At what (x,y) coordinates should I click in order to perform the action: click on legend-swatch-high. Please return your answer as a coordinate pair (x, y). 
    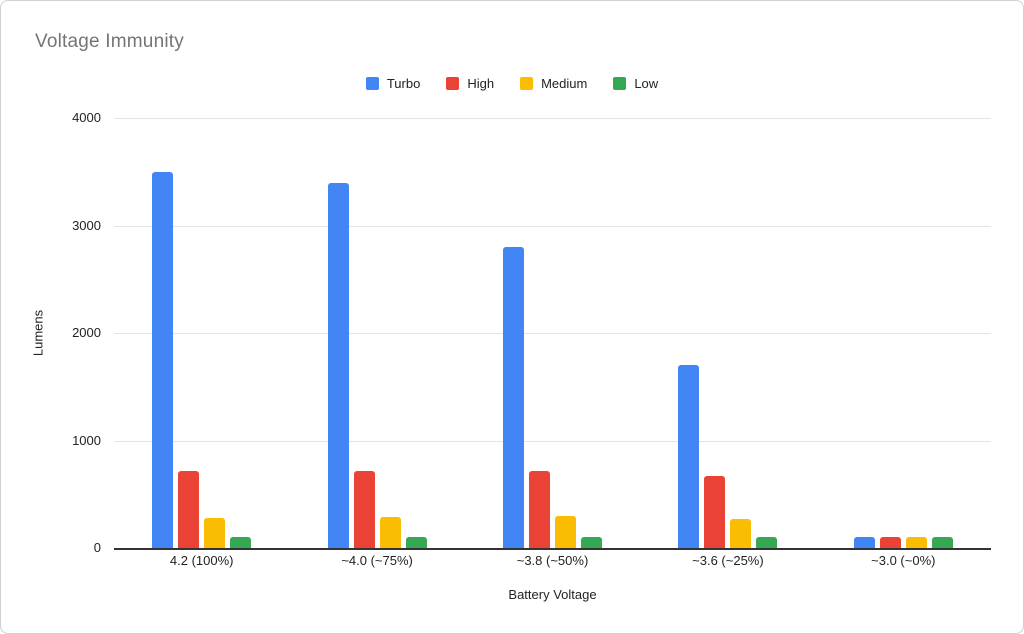
    Looking at the image, I should click on (453, 83).